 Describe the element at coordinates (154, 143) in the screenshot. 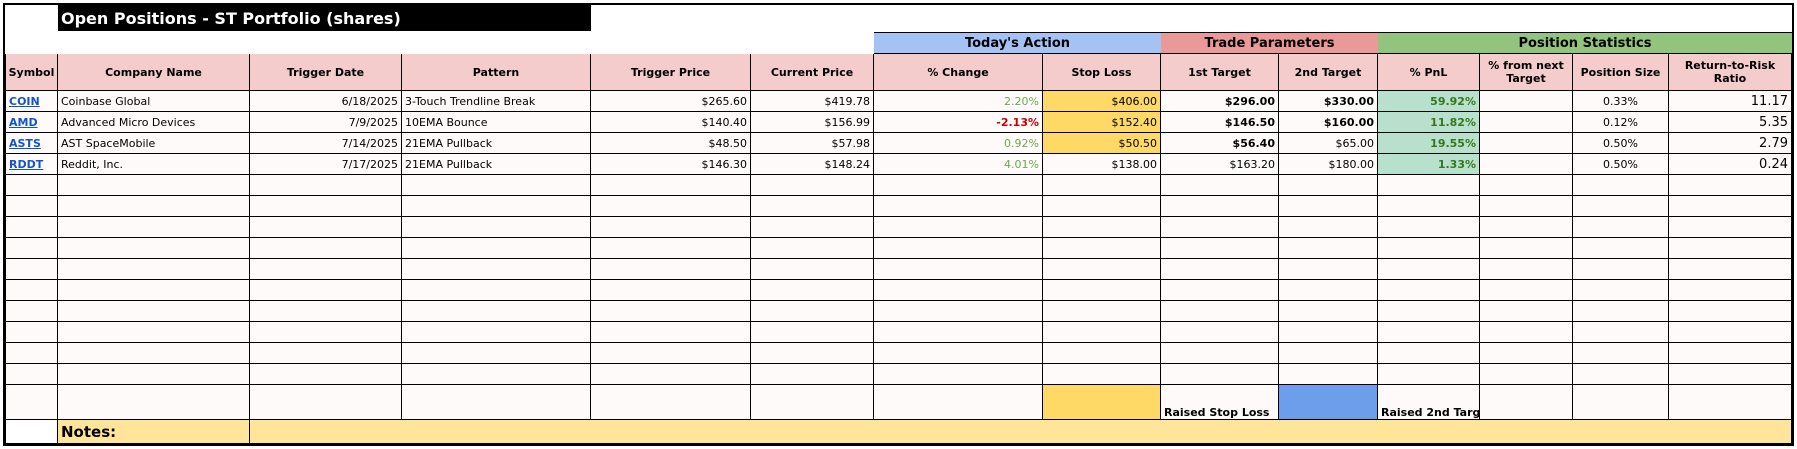

I see `table-cell: AST SpaceMobile` at that location.